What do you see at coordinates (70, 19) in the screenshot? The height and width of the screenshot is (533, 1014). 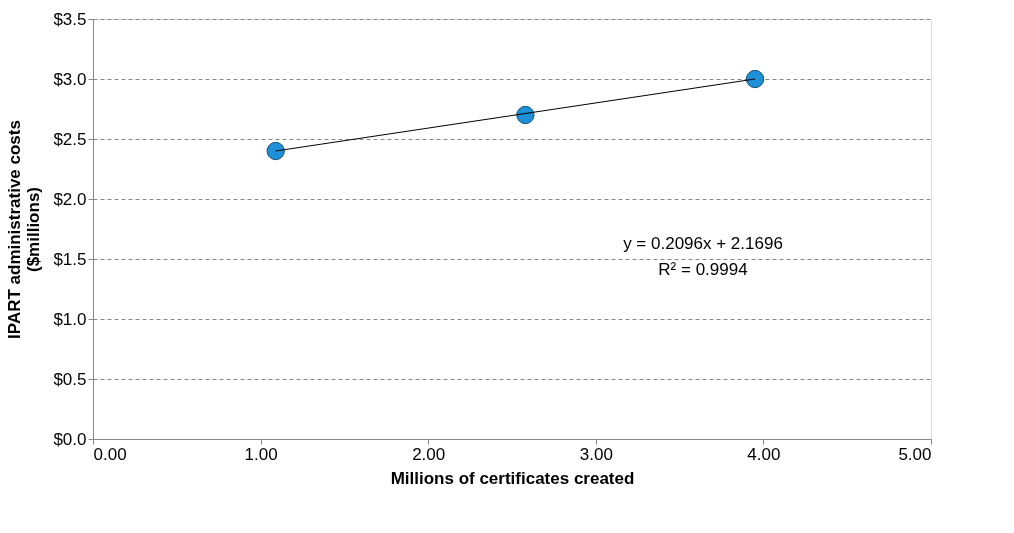 I see `y-tick-label: $3.5` at bounding box center [70, 19].